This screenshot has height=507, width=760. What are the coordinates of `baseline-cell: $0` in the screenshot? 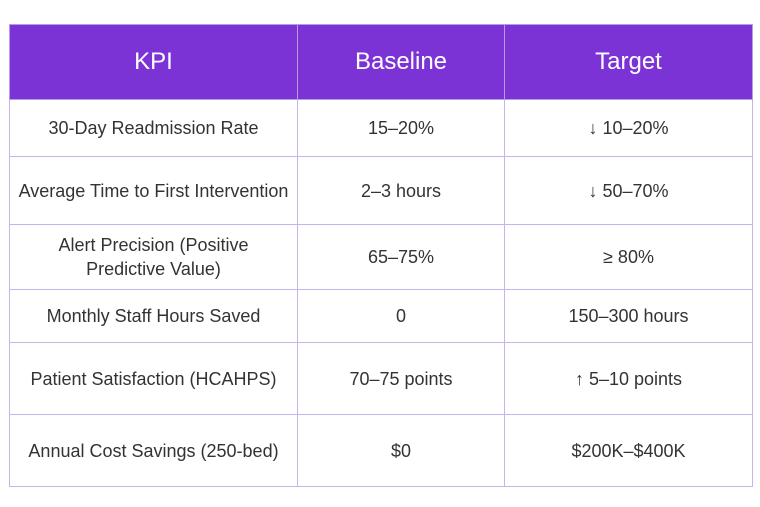 It's located at (401, 450).